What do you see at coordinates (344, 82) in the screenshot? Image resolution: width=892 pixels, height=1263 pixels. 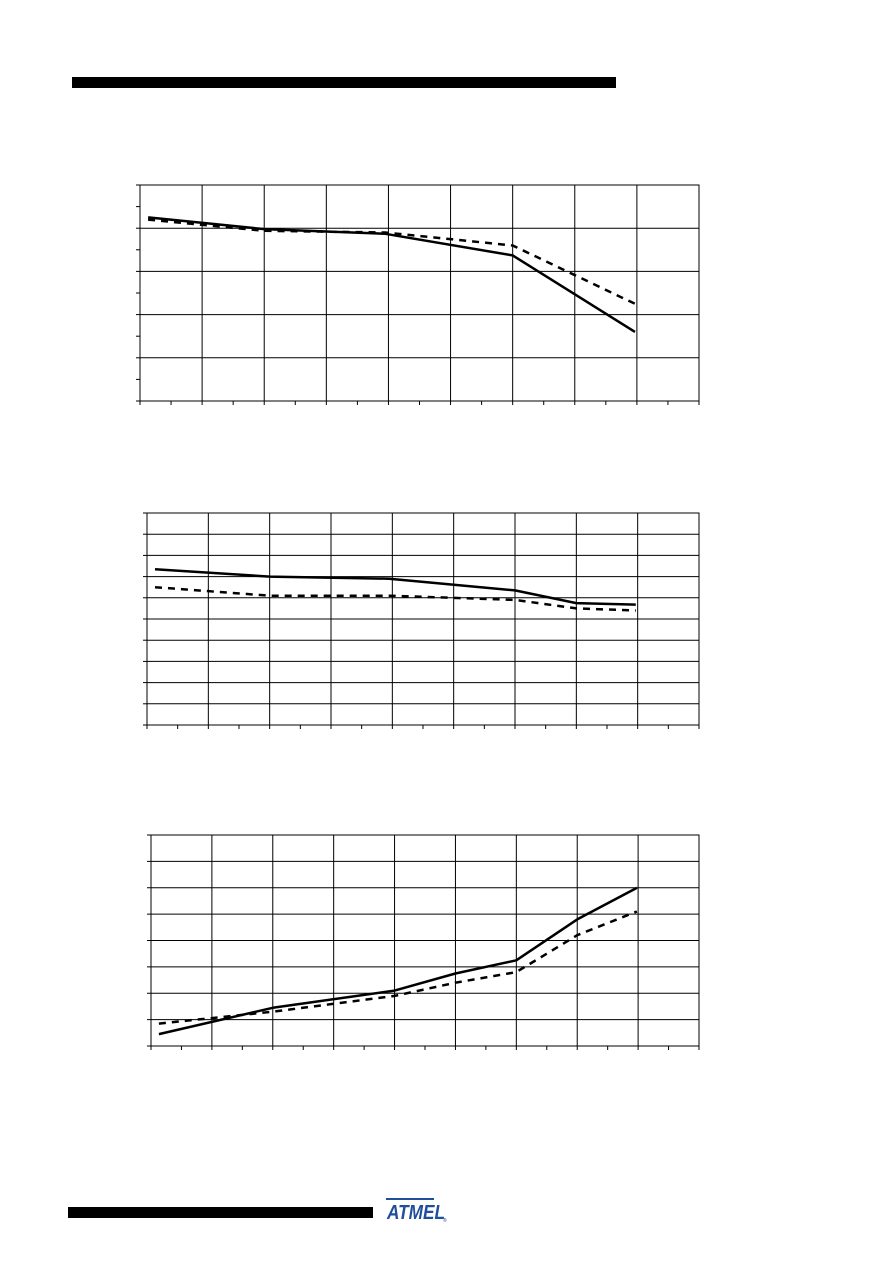 I see `header-rule` at bounding box center [344, 82].